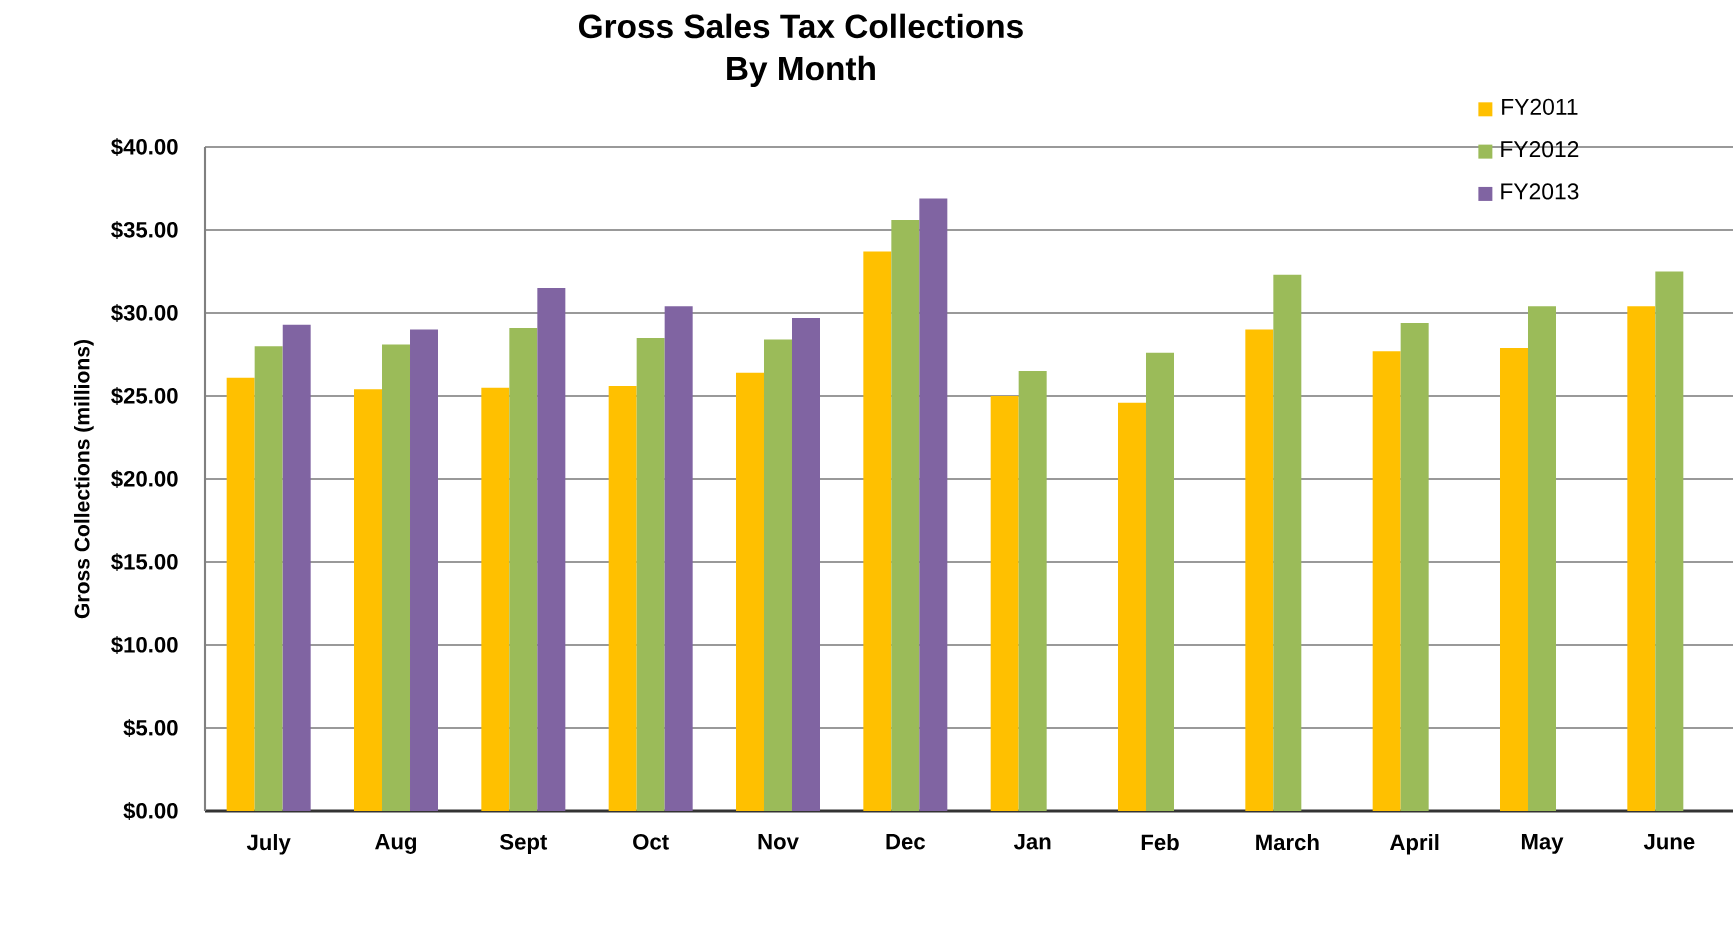 The width and height of the screenshot is (1734, 937). Describe the element at coordinates (150, 811) in the screenshot. I see `y-tick-label: $0.00` at that location.